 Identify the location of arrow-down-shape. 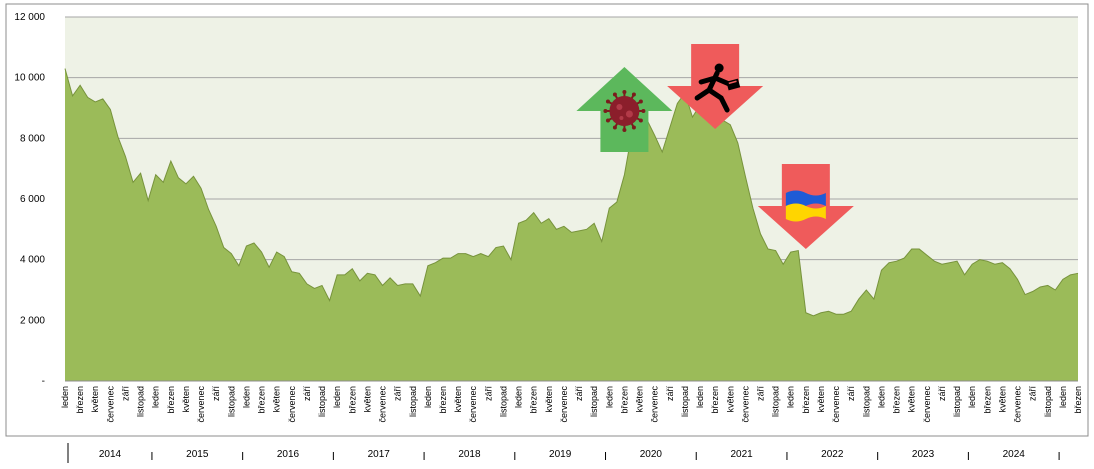
(715, 86).